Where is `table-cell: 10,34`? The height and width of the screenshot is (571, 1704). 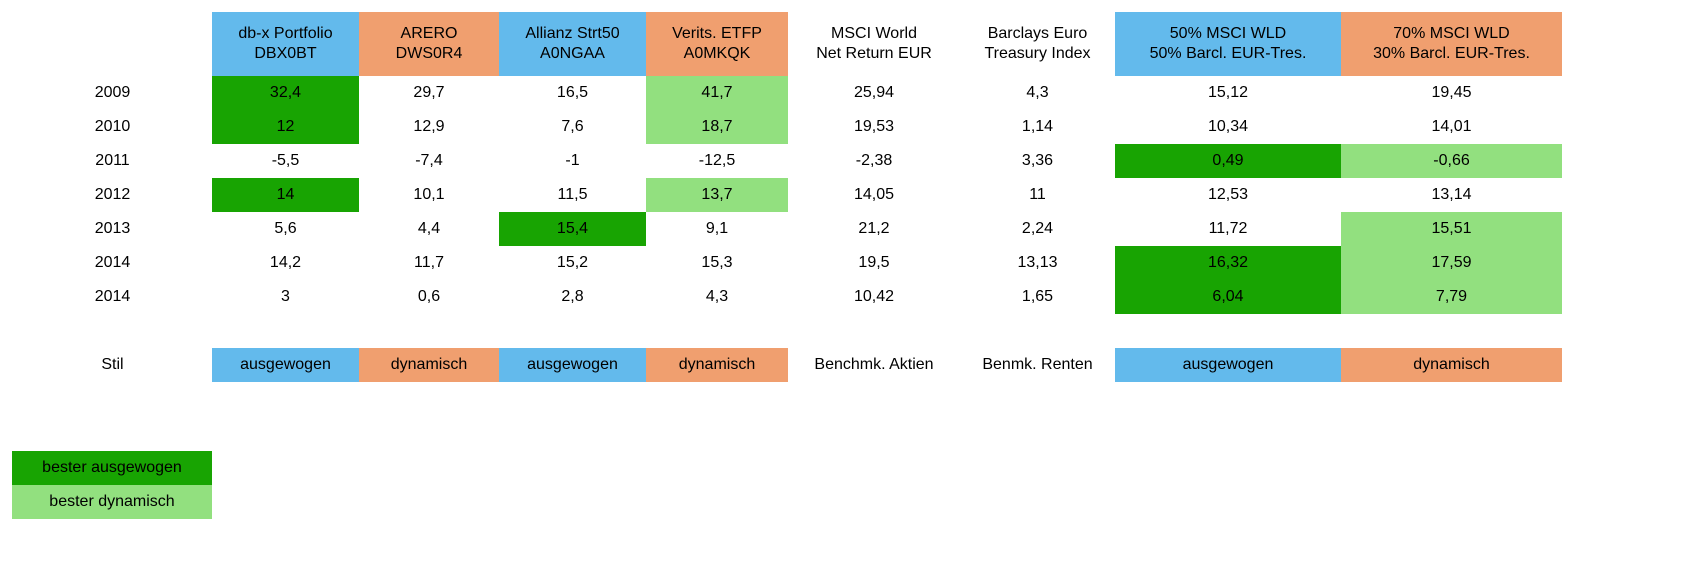 table-cell: 10,34 is located at coordinates (1228, 126).